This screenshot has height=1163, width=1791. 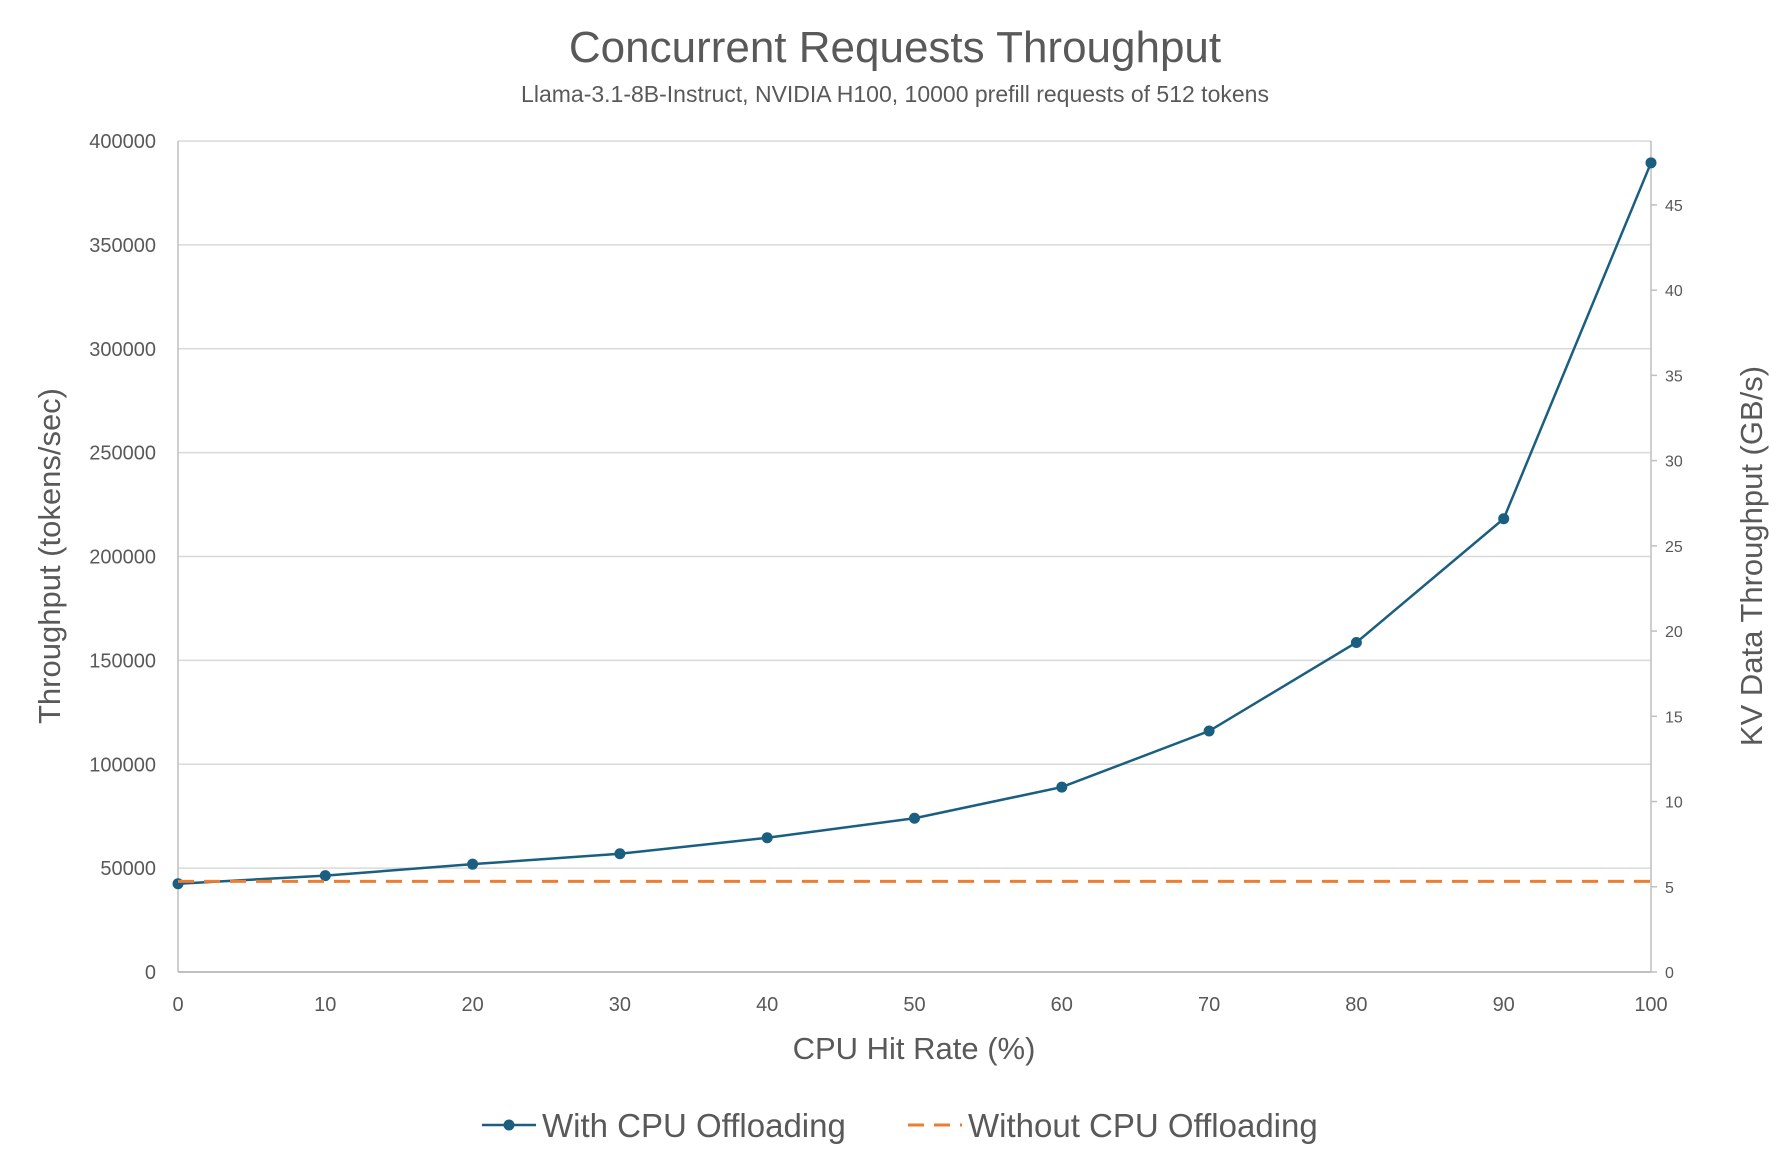 What do you see at coordinates (1674, 462) in the screenshot?
I see `y2-tick-label: 30` at bounding box center [1674, 462].